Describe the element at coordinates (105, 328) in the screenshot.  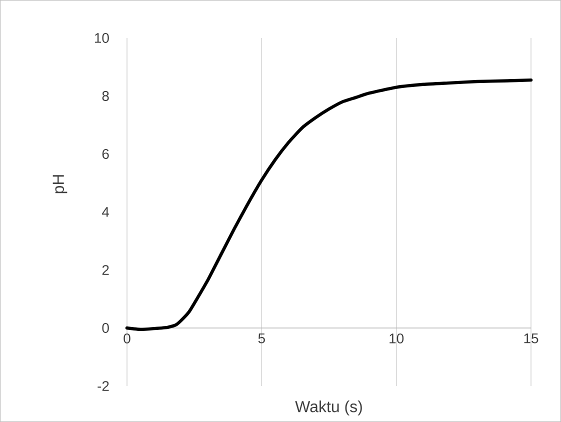
I see `y-tick-label: 0` at that location.